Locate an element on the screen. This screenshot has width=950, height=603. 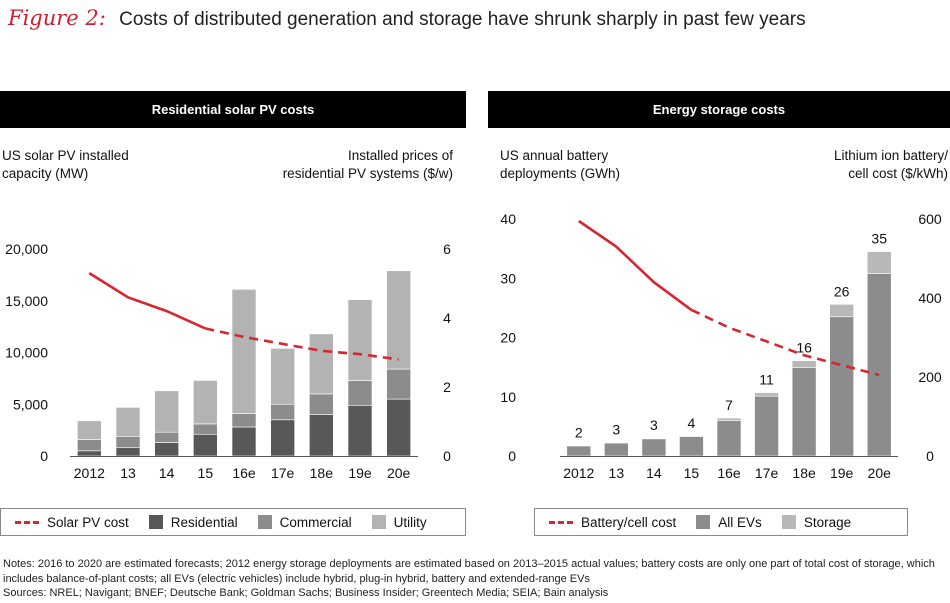
battery-cost-line-solid is located at coordinates (635, 265).